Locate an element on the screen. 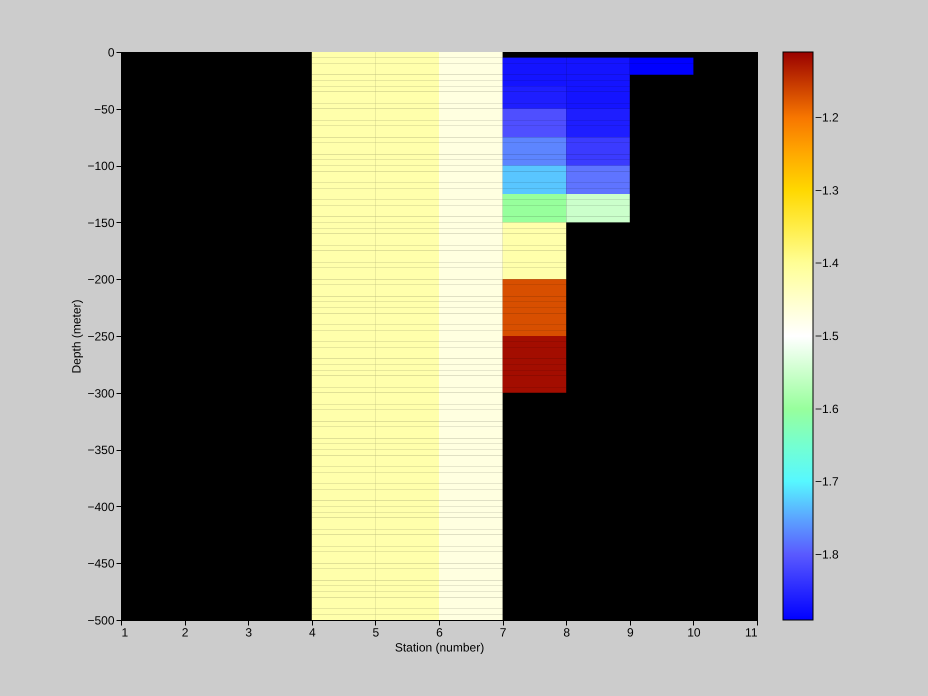  color-bar-label: −1.7 is located at coordinates (827, 481).